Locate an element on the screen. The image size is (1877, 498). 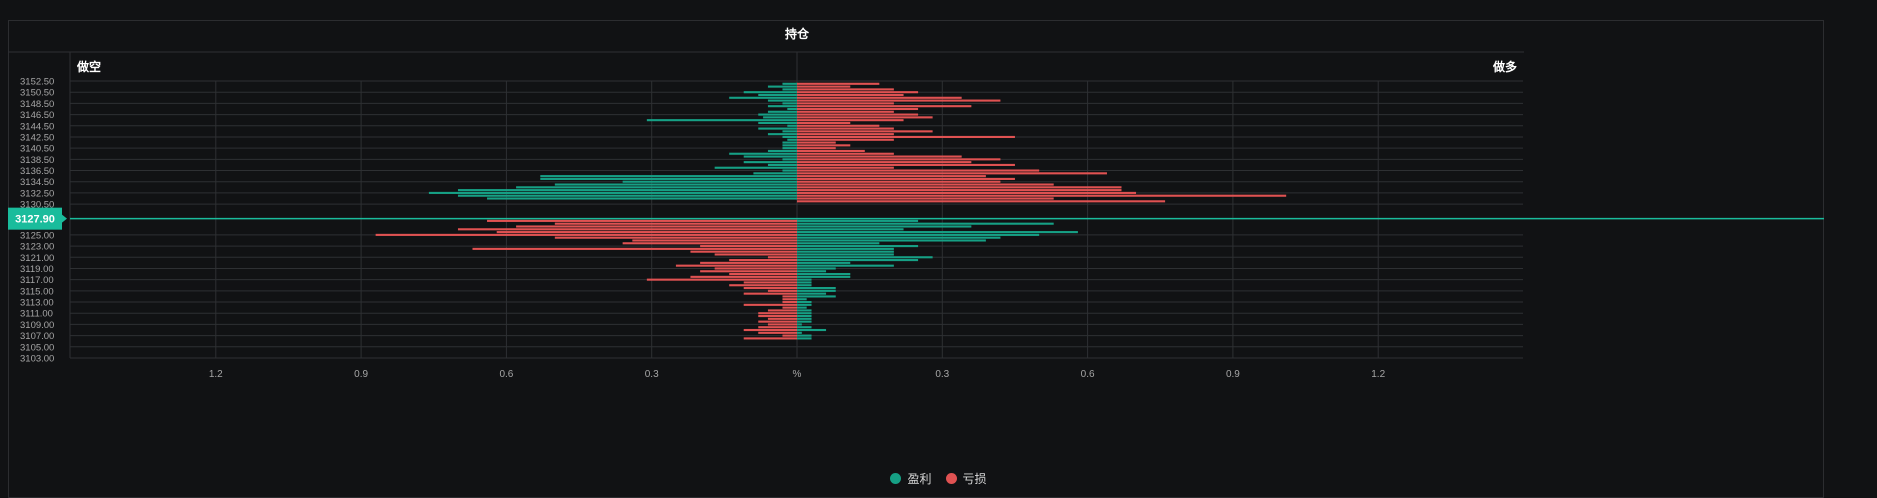
y-tick-label: 3121.00 is located at coordinates (37, 258).